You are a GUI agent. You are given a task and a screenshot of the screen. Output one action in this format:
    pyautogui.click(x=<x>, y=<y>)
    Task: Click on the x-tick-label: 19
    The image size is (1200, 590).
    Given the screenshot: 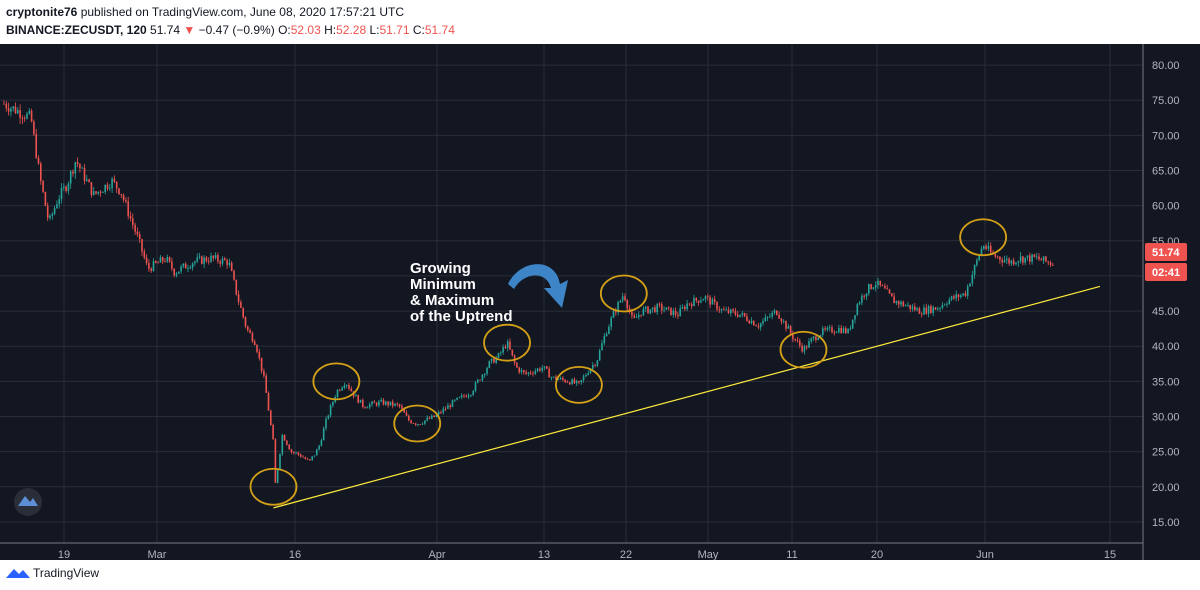 What is the action you would take?
    pyautogui.click(x=64, y=554)
    